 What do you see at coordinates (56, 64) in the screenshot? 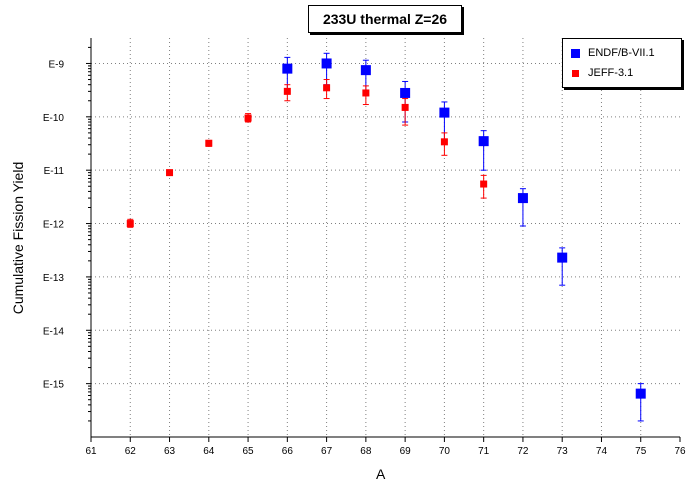
I see `y-tick-label: E-9` at bounding box center [56, 64].